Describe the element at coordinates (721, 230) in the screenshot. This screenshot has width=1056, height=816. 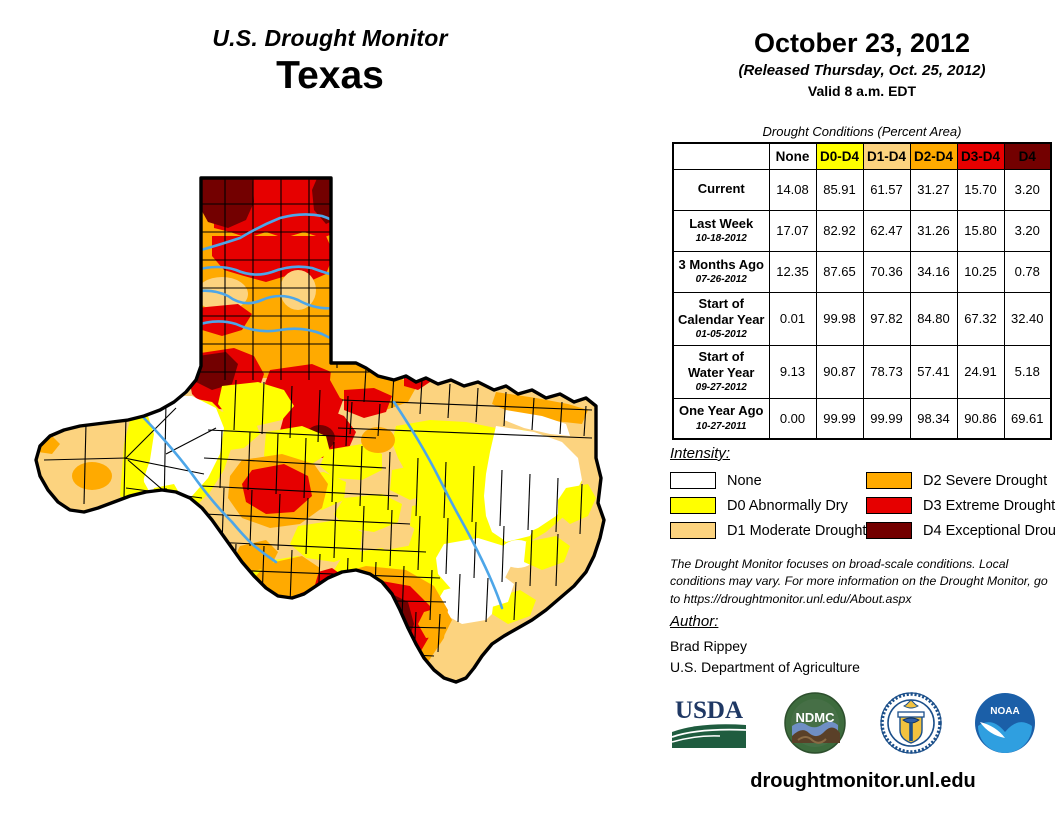
I see `row-label: Last Week 10-18-2012` at that location.